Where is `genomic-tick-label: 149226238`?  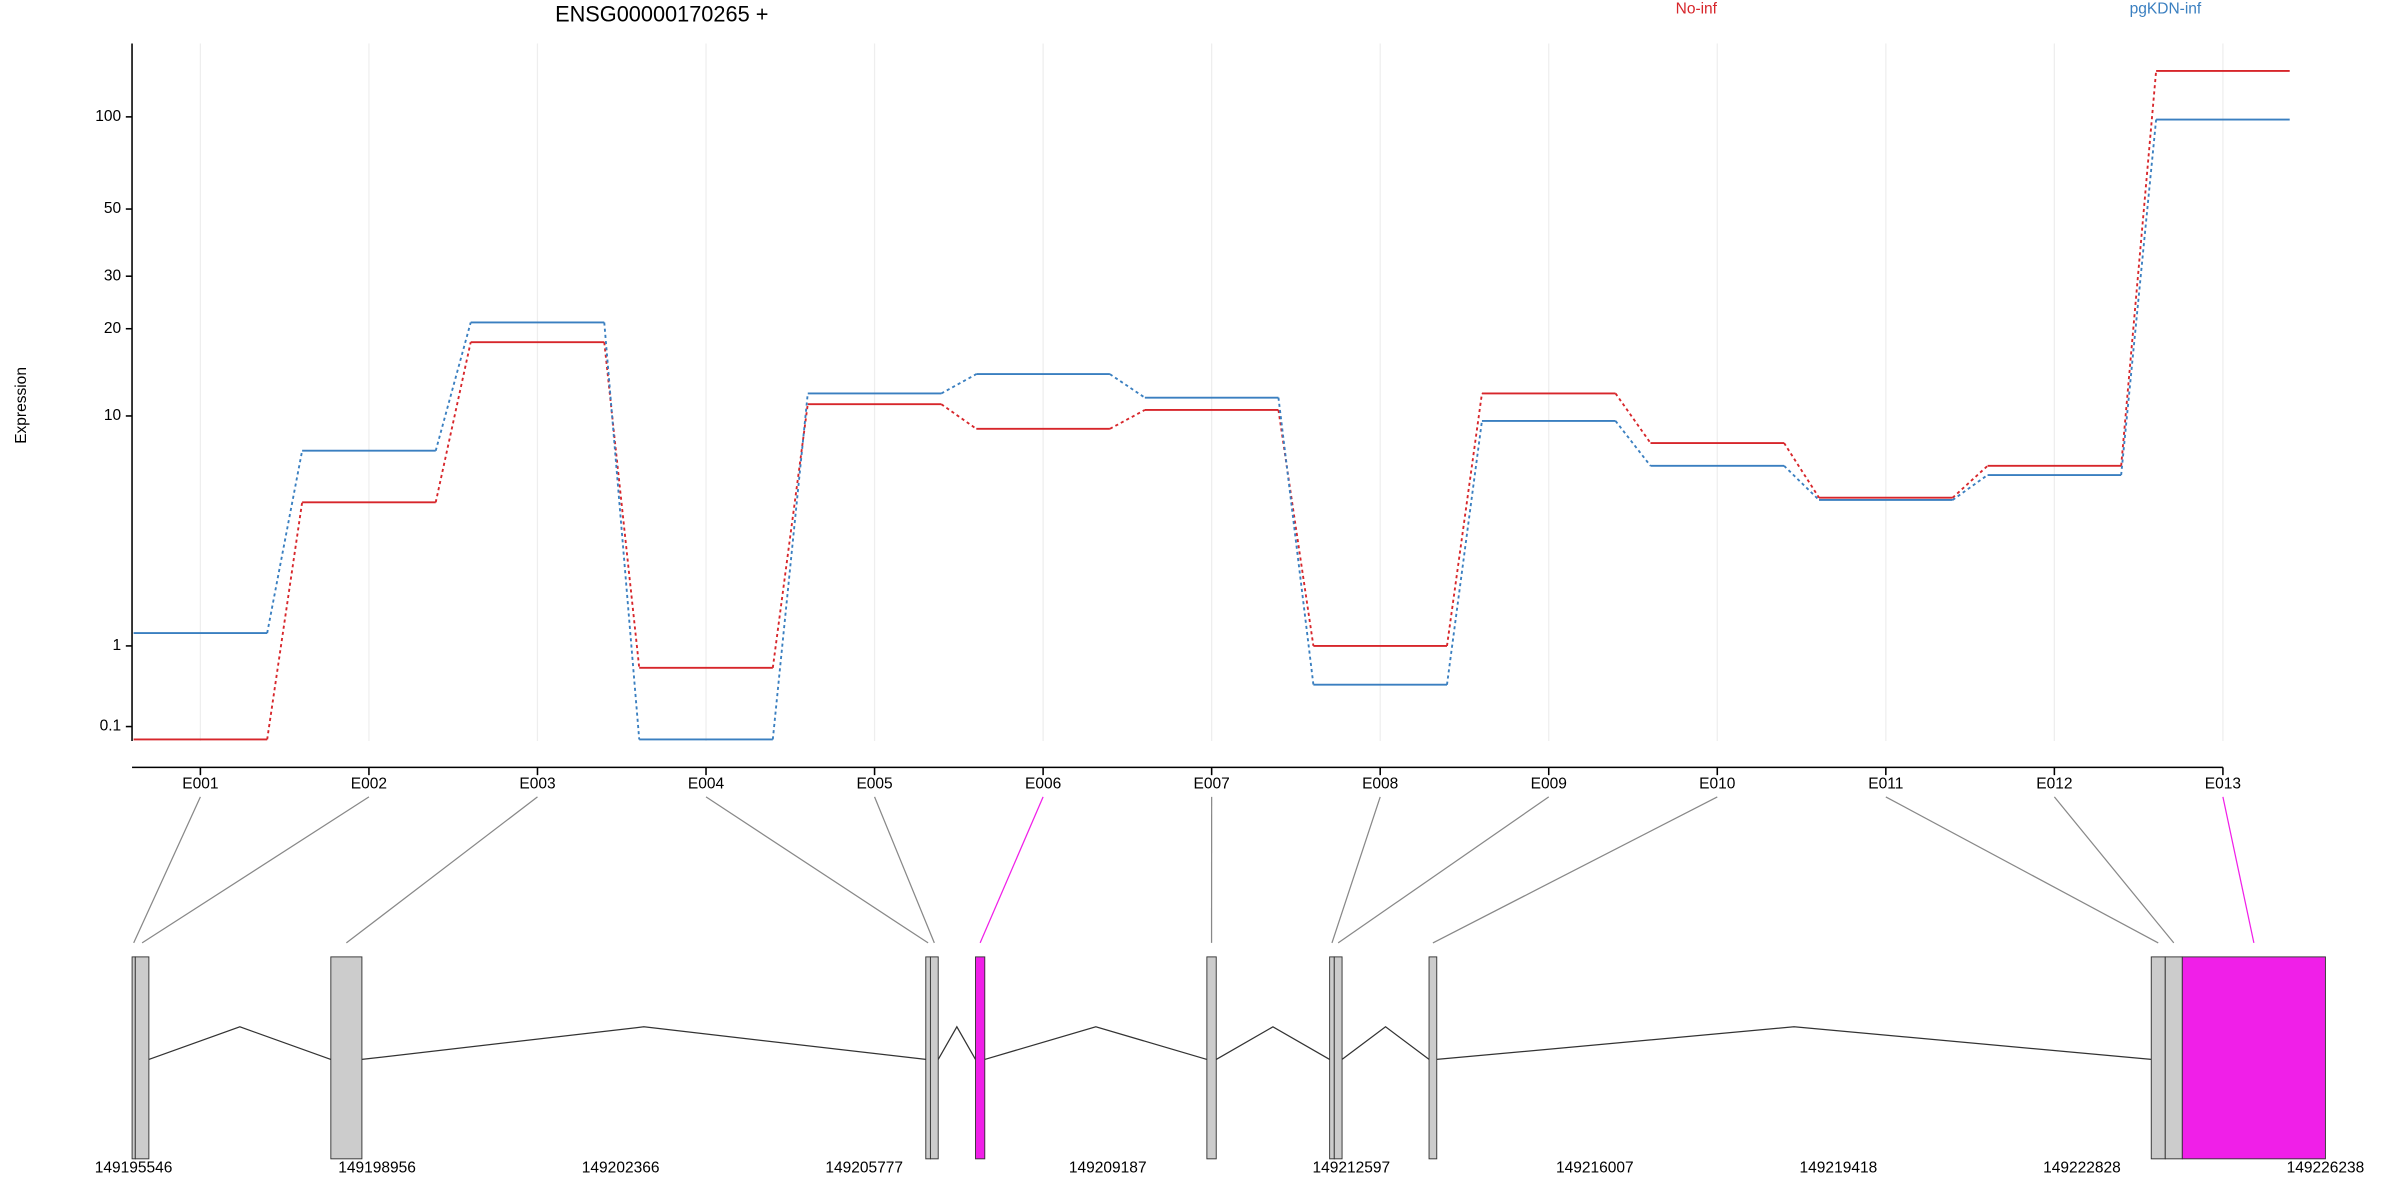
genomic-tick-label: 149226238 is located at coordinates (2326, 1167).